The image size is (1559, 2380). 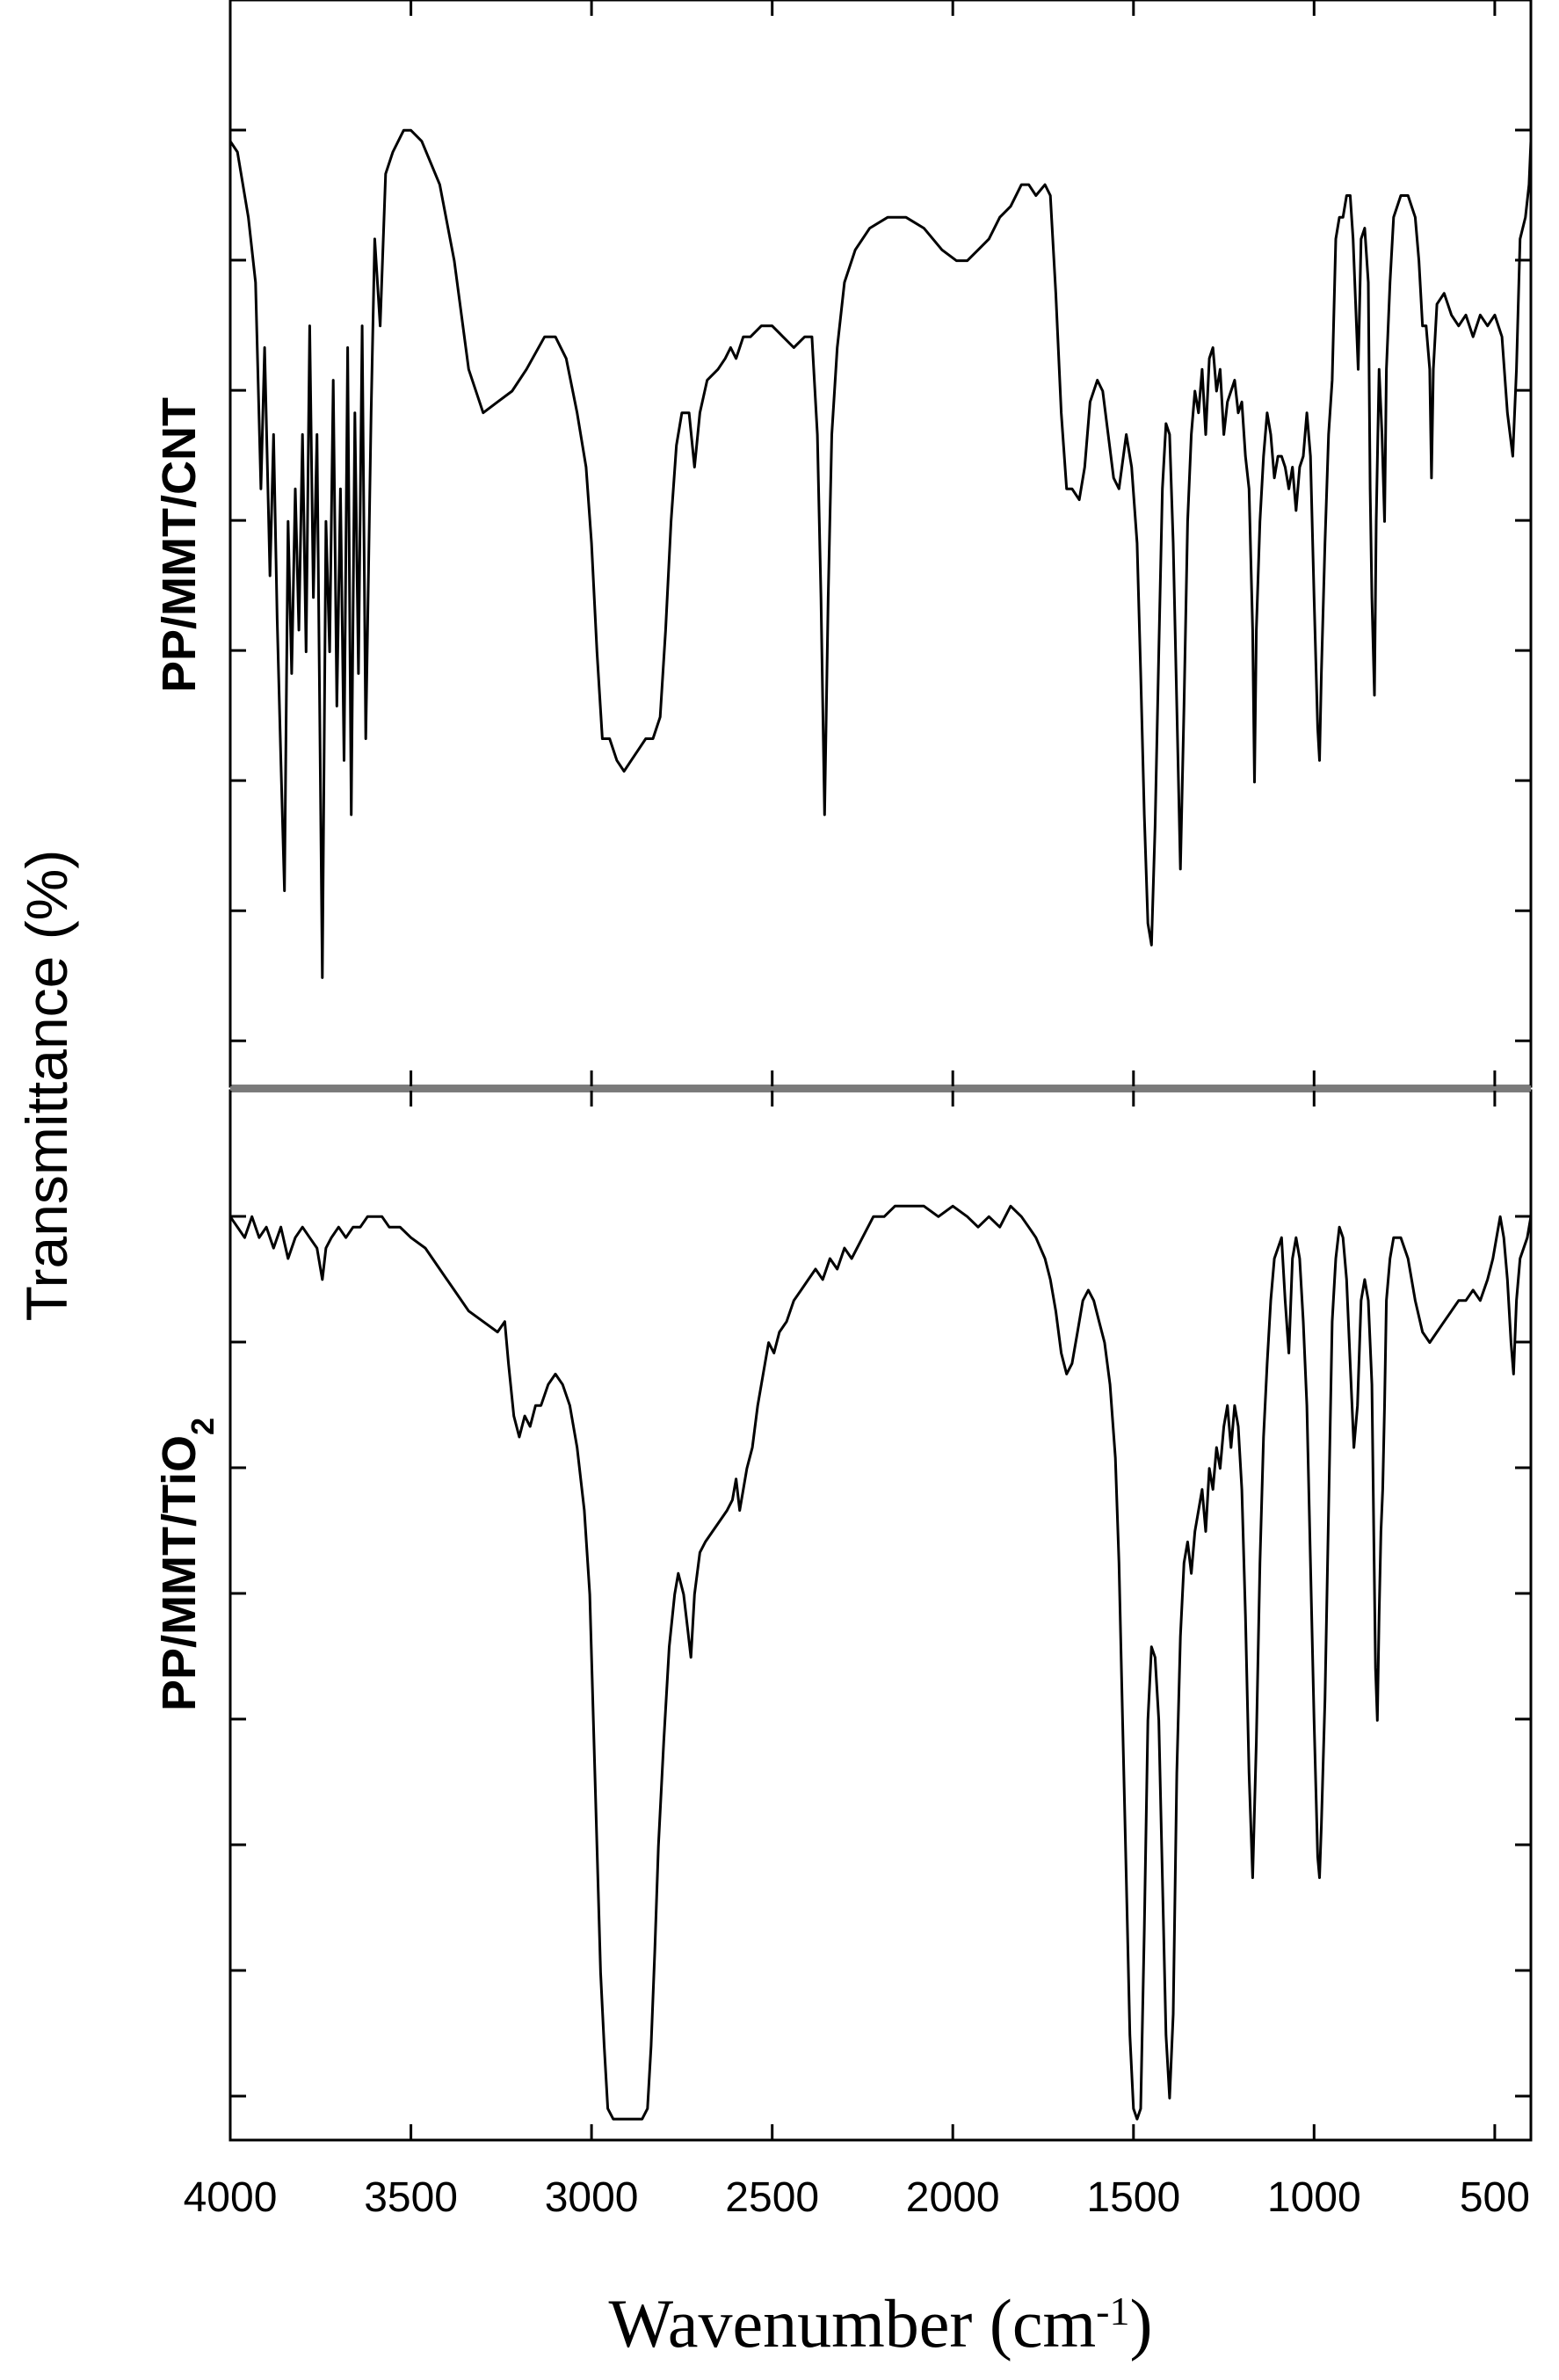 What do you see at coordinates (47, 1086) in the screenshot?
I see `y-axis-label: Transmittance (%)` at bounding box center [47, 1086].